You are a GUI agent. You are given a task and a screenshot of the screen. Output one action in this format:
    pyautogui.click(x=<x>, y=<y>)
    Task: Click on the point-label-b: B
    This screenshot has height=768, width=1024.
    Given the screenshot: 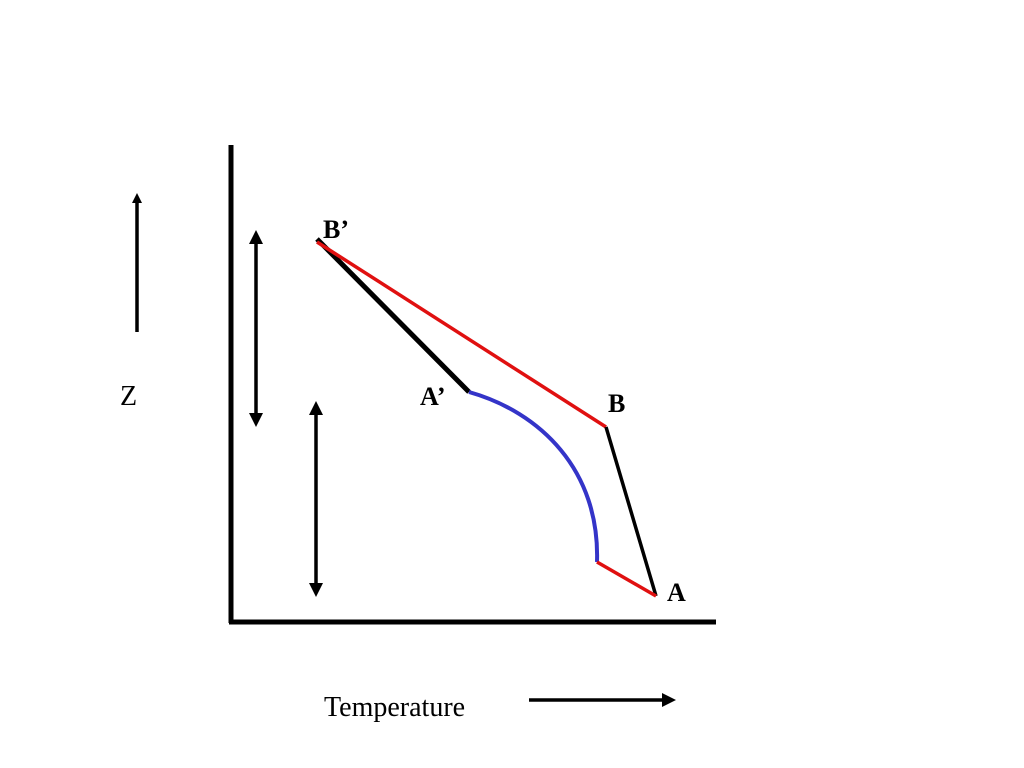 What is the action you would take?
    pyautogui.click(x=616, y=403)
    